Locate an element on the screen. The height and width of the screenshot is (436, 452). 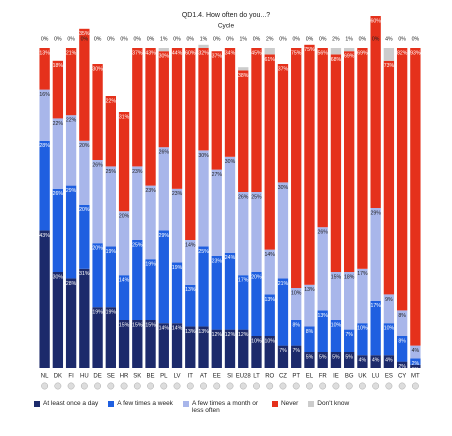
data-label: 31% is located at coordinates (124, 117).